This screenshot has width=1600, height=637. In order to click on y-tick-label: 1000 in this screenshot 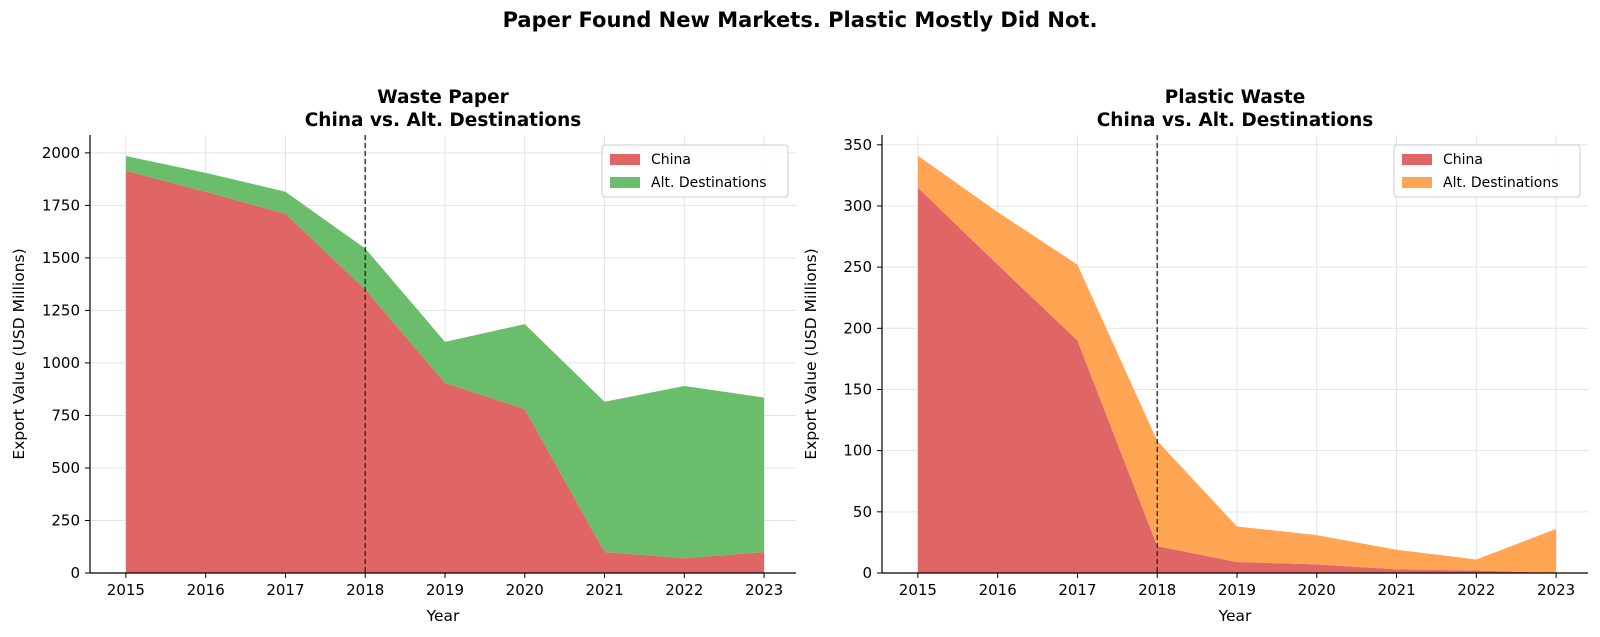, I will do `click(61, 363)`.